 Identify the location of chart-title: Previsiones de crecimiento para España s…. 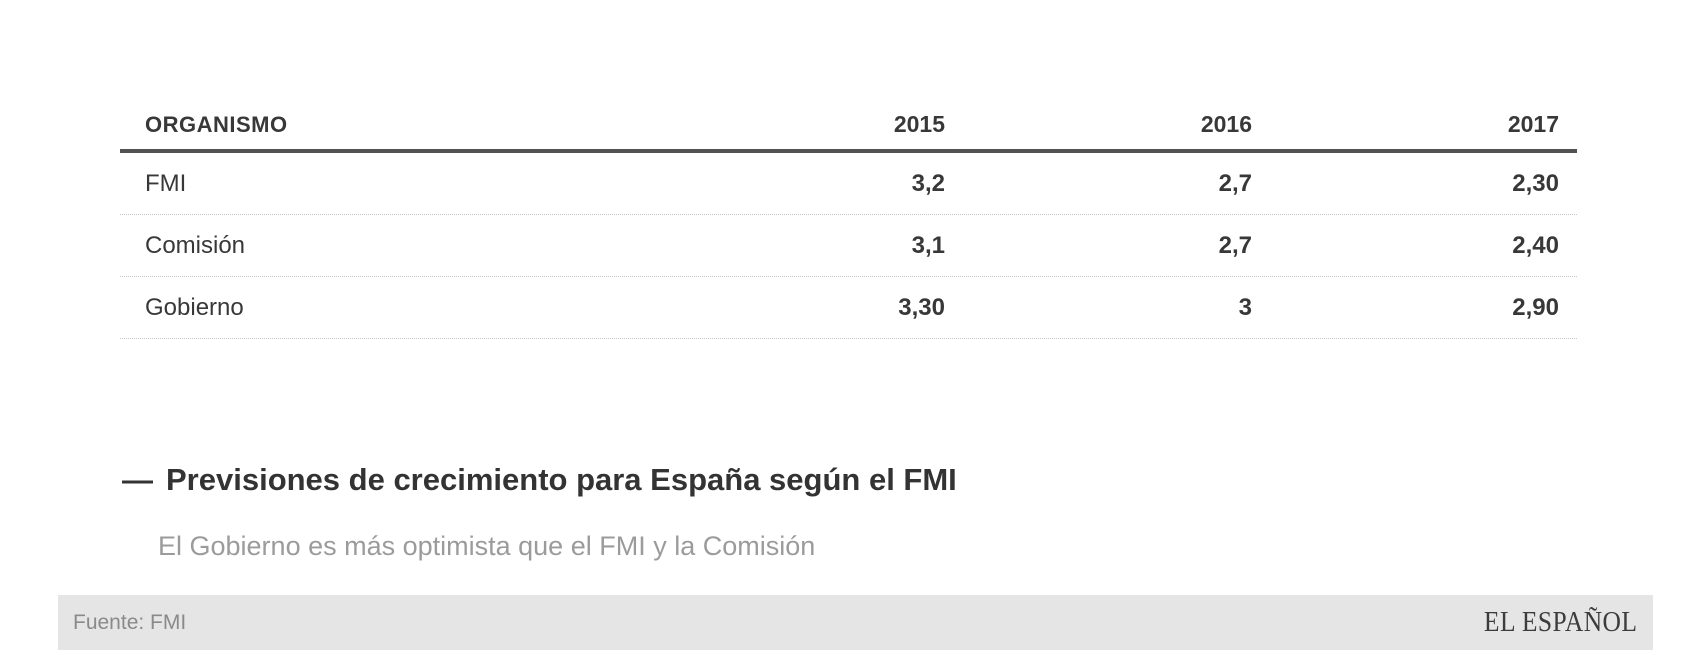
(561, 479).